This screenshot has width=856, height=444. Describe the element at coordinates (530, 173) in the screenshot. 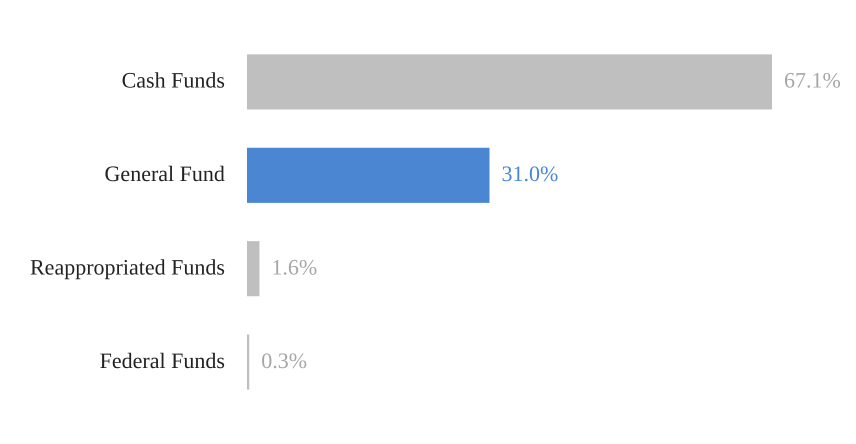

I see `data-label: 31.0%` at that location.